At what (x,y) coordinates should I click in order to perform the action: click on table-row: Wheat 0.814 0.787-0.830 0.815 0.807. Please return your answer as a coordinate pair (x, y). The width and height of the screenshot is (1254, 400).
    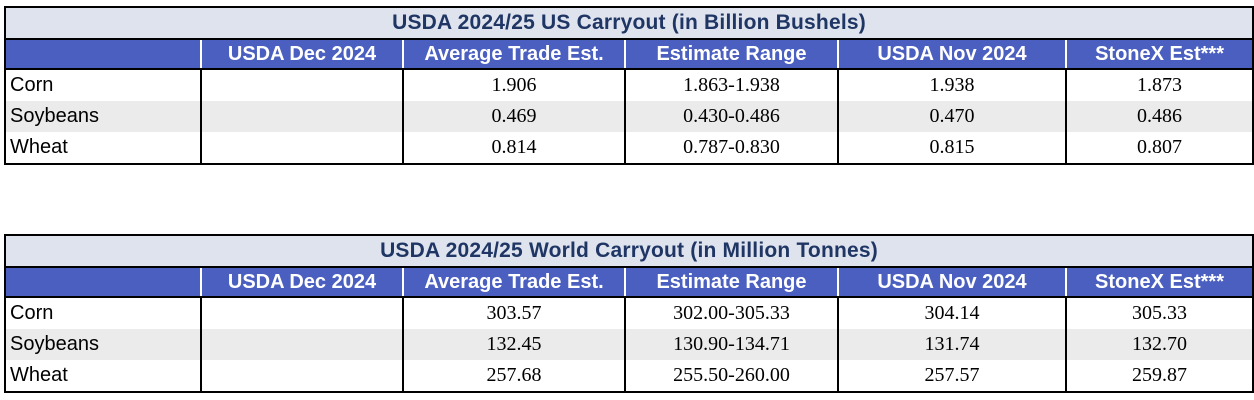
    Looking at the image, I should click on (629, 148).